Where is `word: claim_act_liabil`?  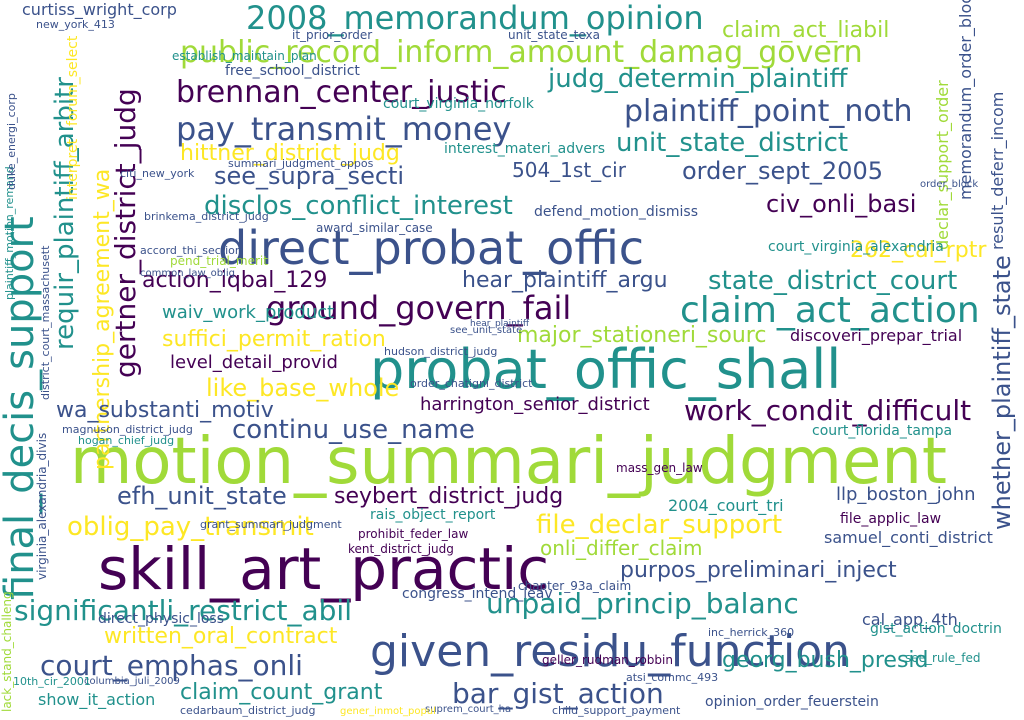 word: claim_act_liabil is located at coordinates (806, 30).